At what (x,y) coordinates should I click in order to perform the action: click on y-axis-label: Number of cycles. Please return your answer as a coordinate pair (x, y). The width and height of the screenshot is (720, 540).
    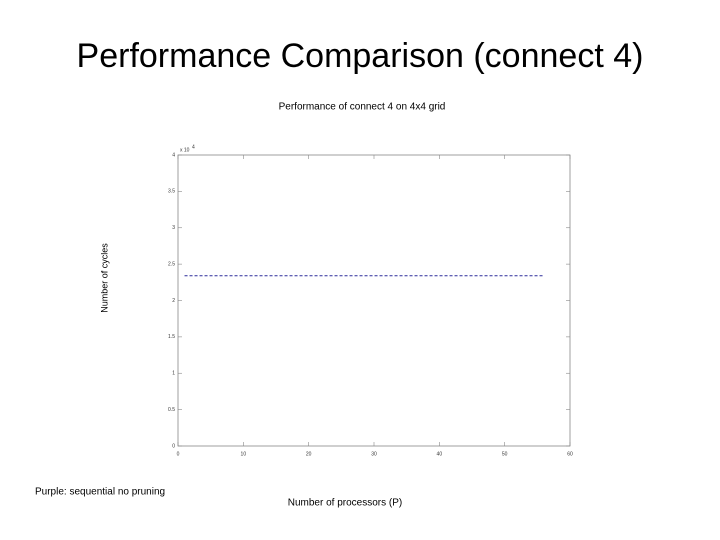
    Looking at the image, I should click on (104, 278).